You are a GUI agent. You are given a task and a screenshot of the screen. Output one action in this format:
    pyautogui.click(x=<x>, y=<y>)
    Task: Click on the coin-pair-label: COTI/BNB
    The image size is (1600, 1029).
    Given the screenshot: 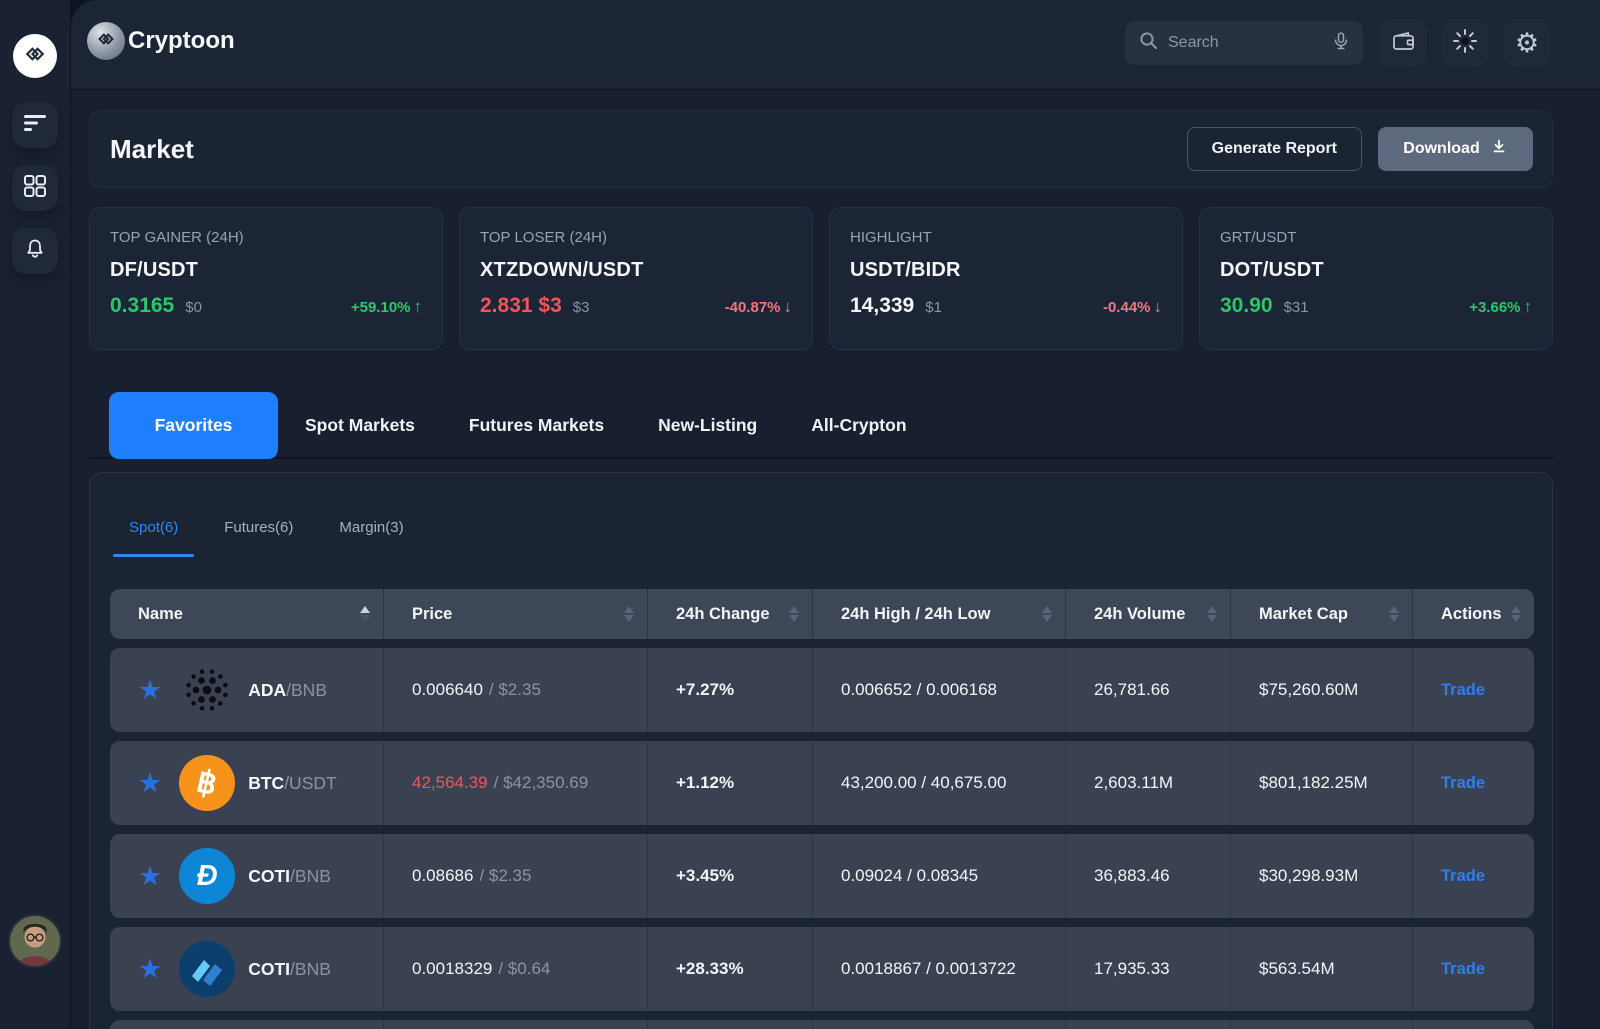 What is the action you would take?
    pyautogui.click(x=289, y=875)
    